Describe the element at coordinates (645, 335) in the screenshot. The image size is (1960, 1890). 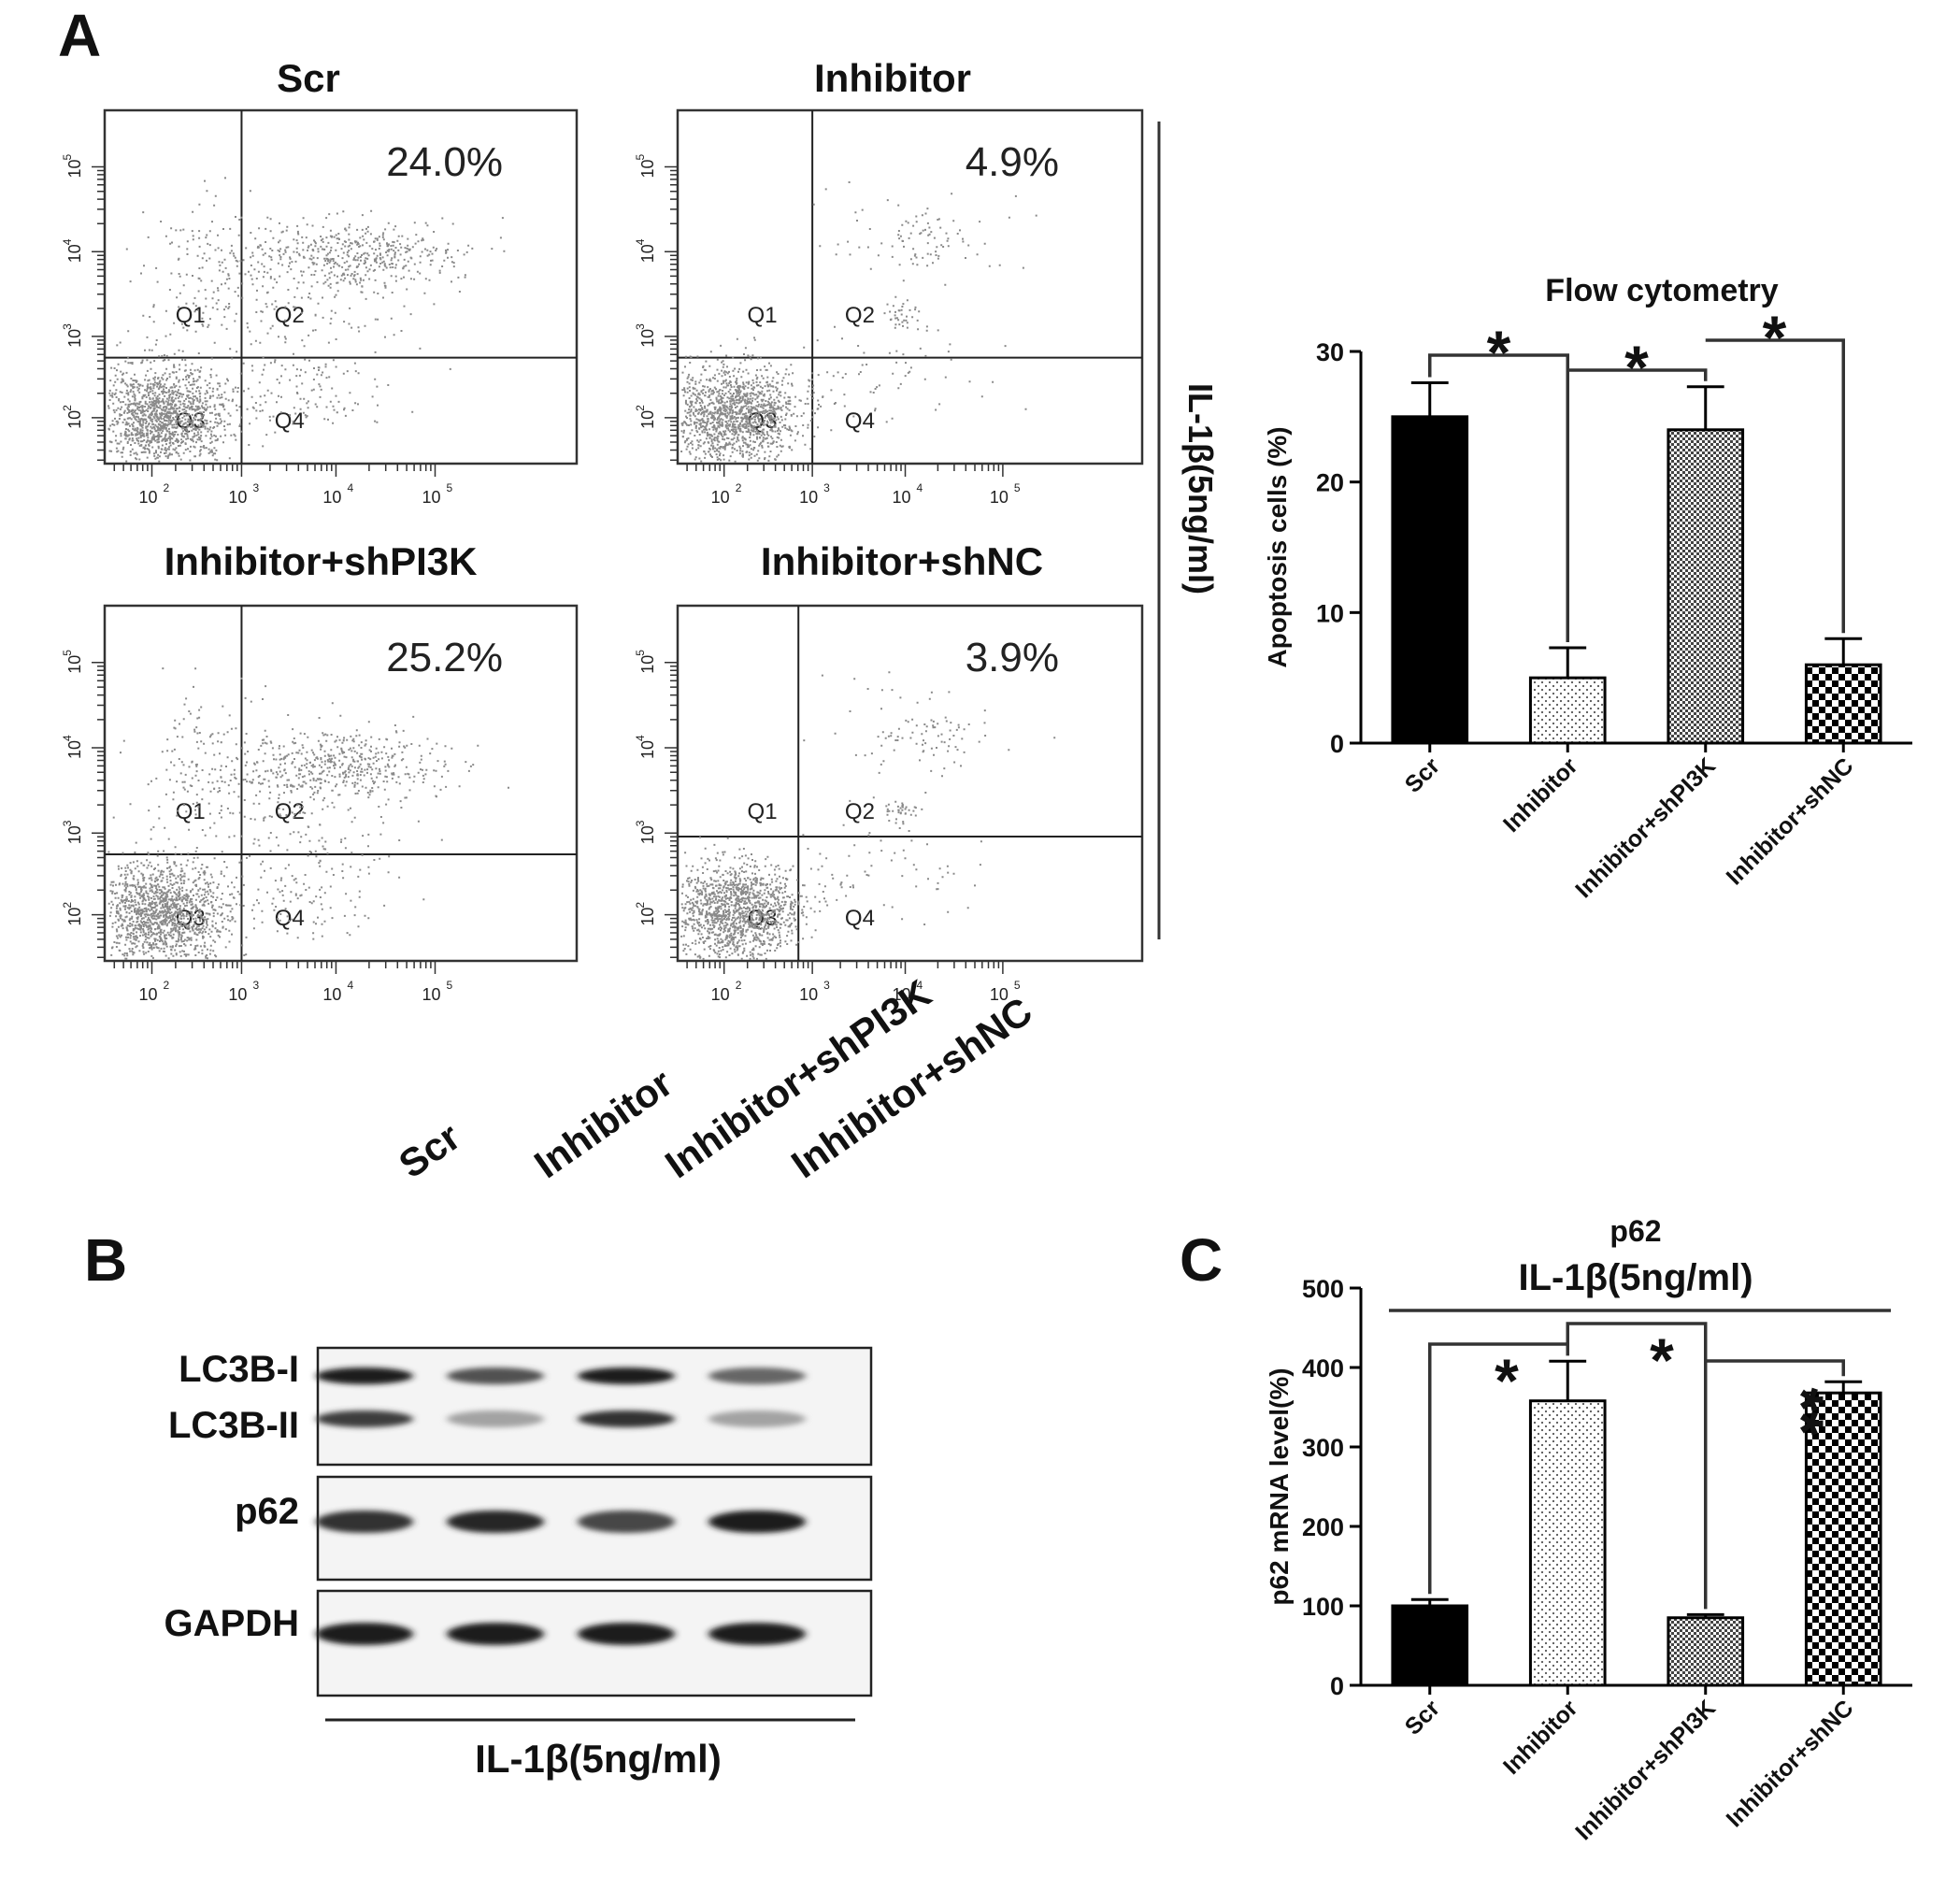
I see `y-tick-label-group: 10³` at that location.